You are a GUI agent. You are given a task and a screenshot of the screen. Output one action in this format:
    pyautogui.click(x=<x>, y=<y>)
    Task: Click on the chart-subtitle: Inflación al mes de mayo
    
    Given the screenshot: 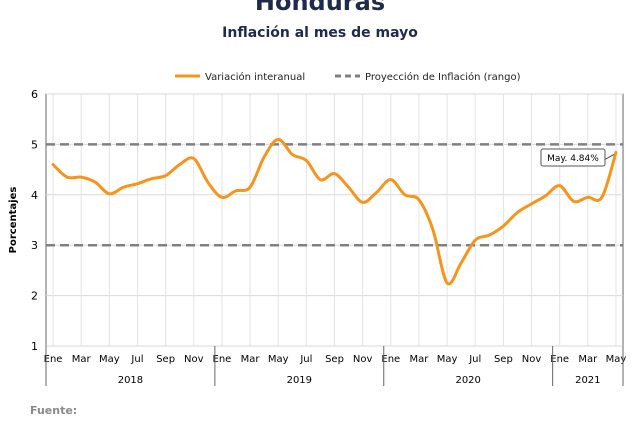 What is the action you would take?
    pyautogui.click(x=320, y=33)
    